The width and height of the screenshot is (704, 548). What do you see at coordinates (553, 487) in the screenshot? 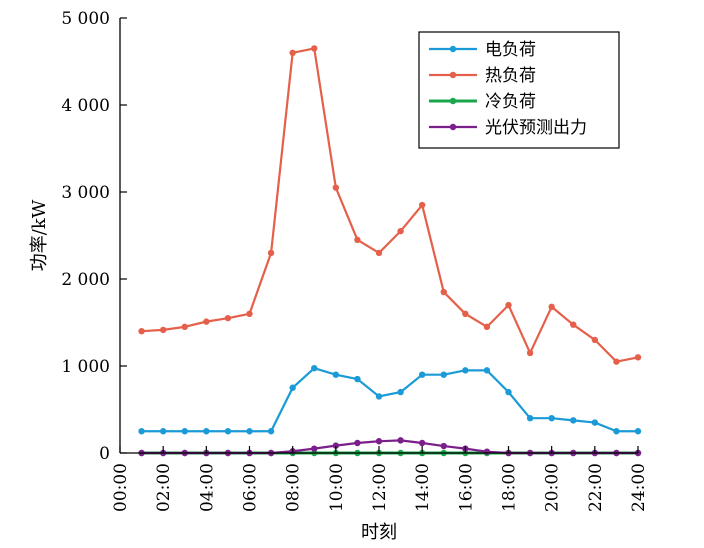
I see `x-tick-label: 20:00` at bounding box center [553, 487].